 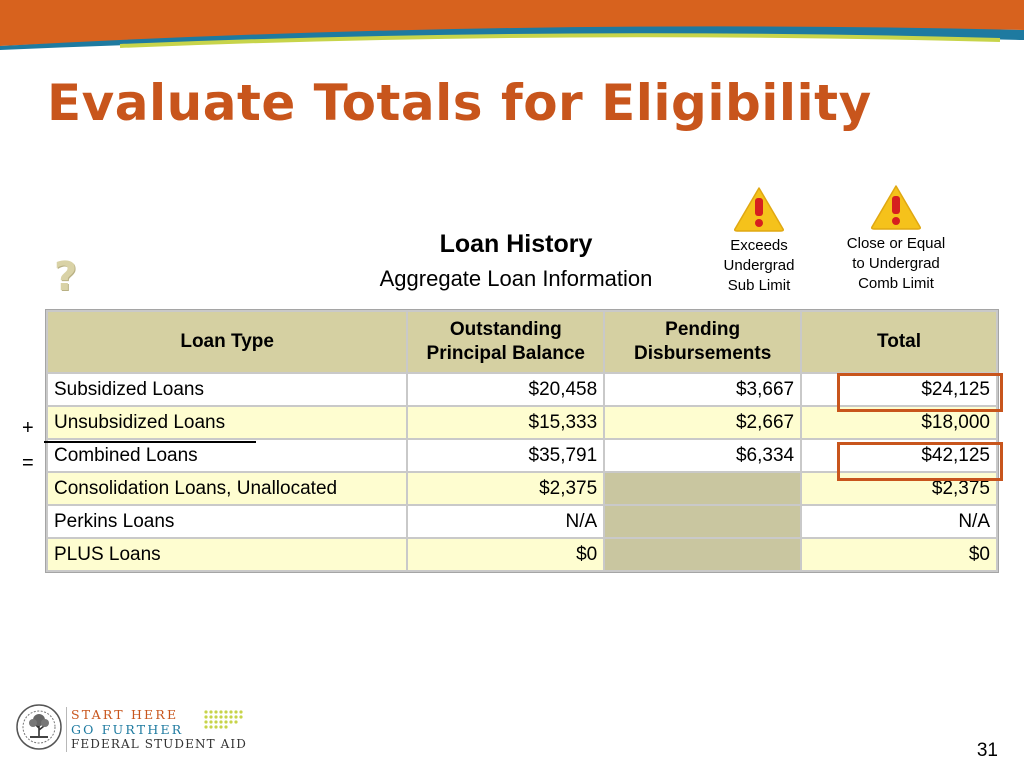 I want to click on sum-underline, so click(x=150, y=442).